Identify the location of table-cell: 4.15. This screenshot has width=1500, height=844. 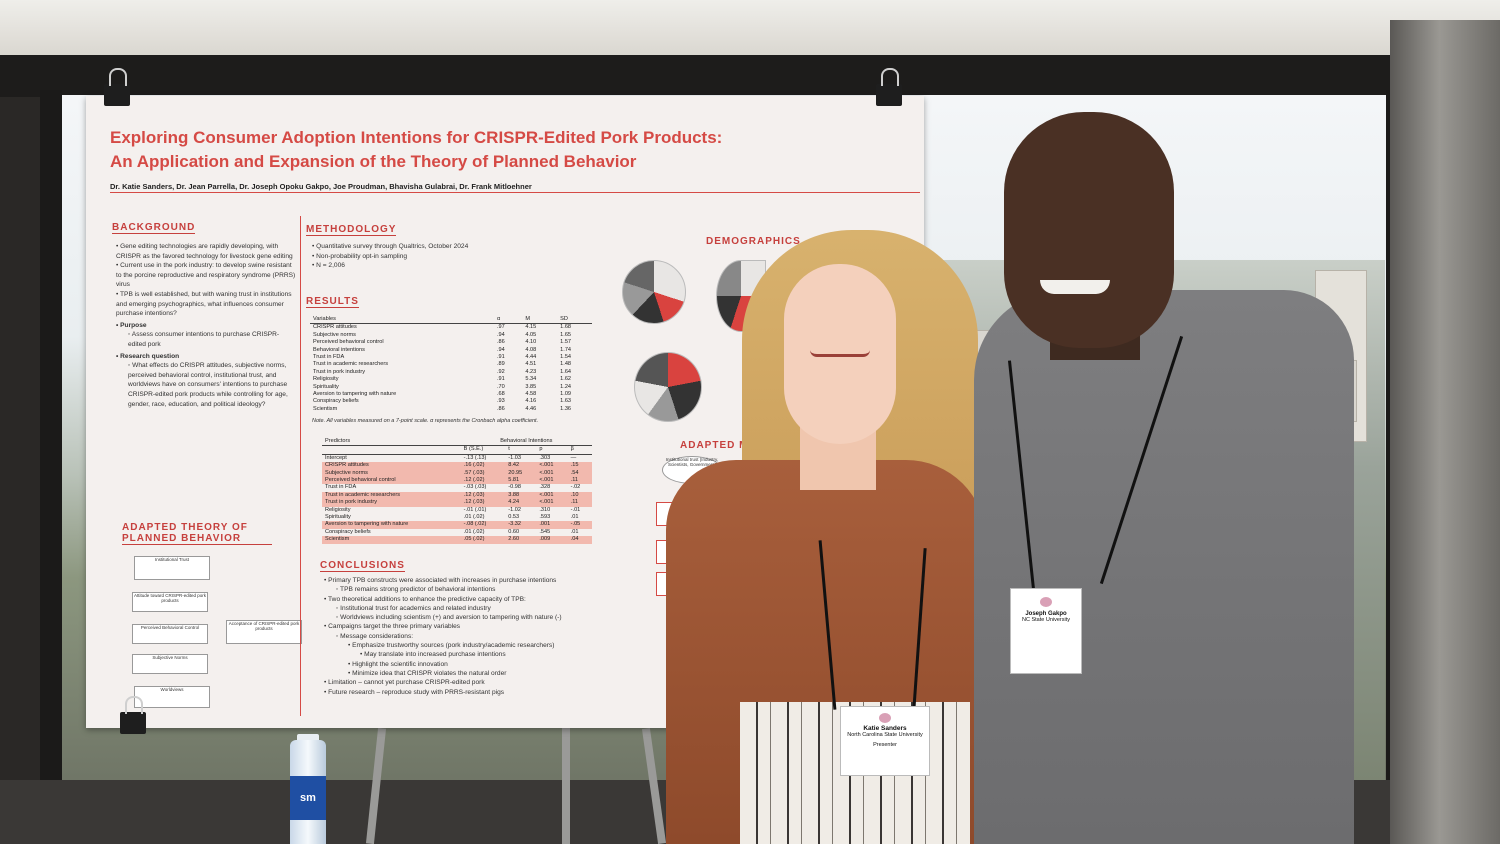
(531, 327).